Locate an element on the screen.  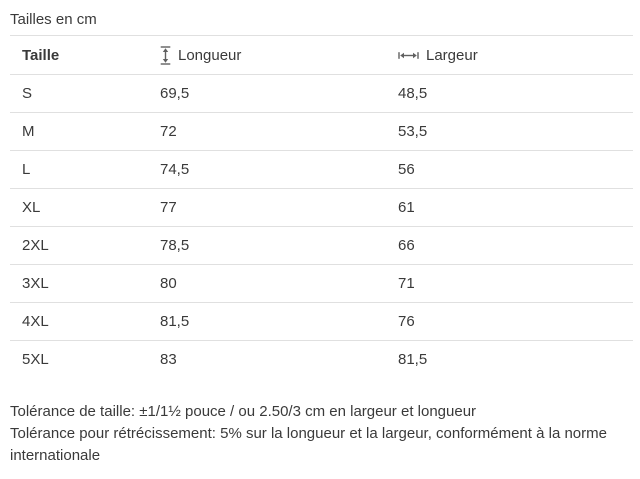
table-row: S 69,5 48,5 is located at coordinates (321, 93).